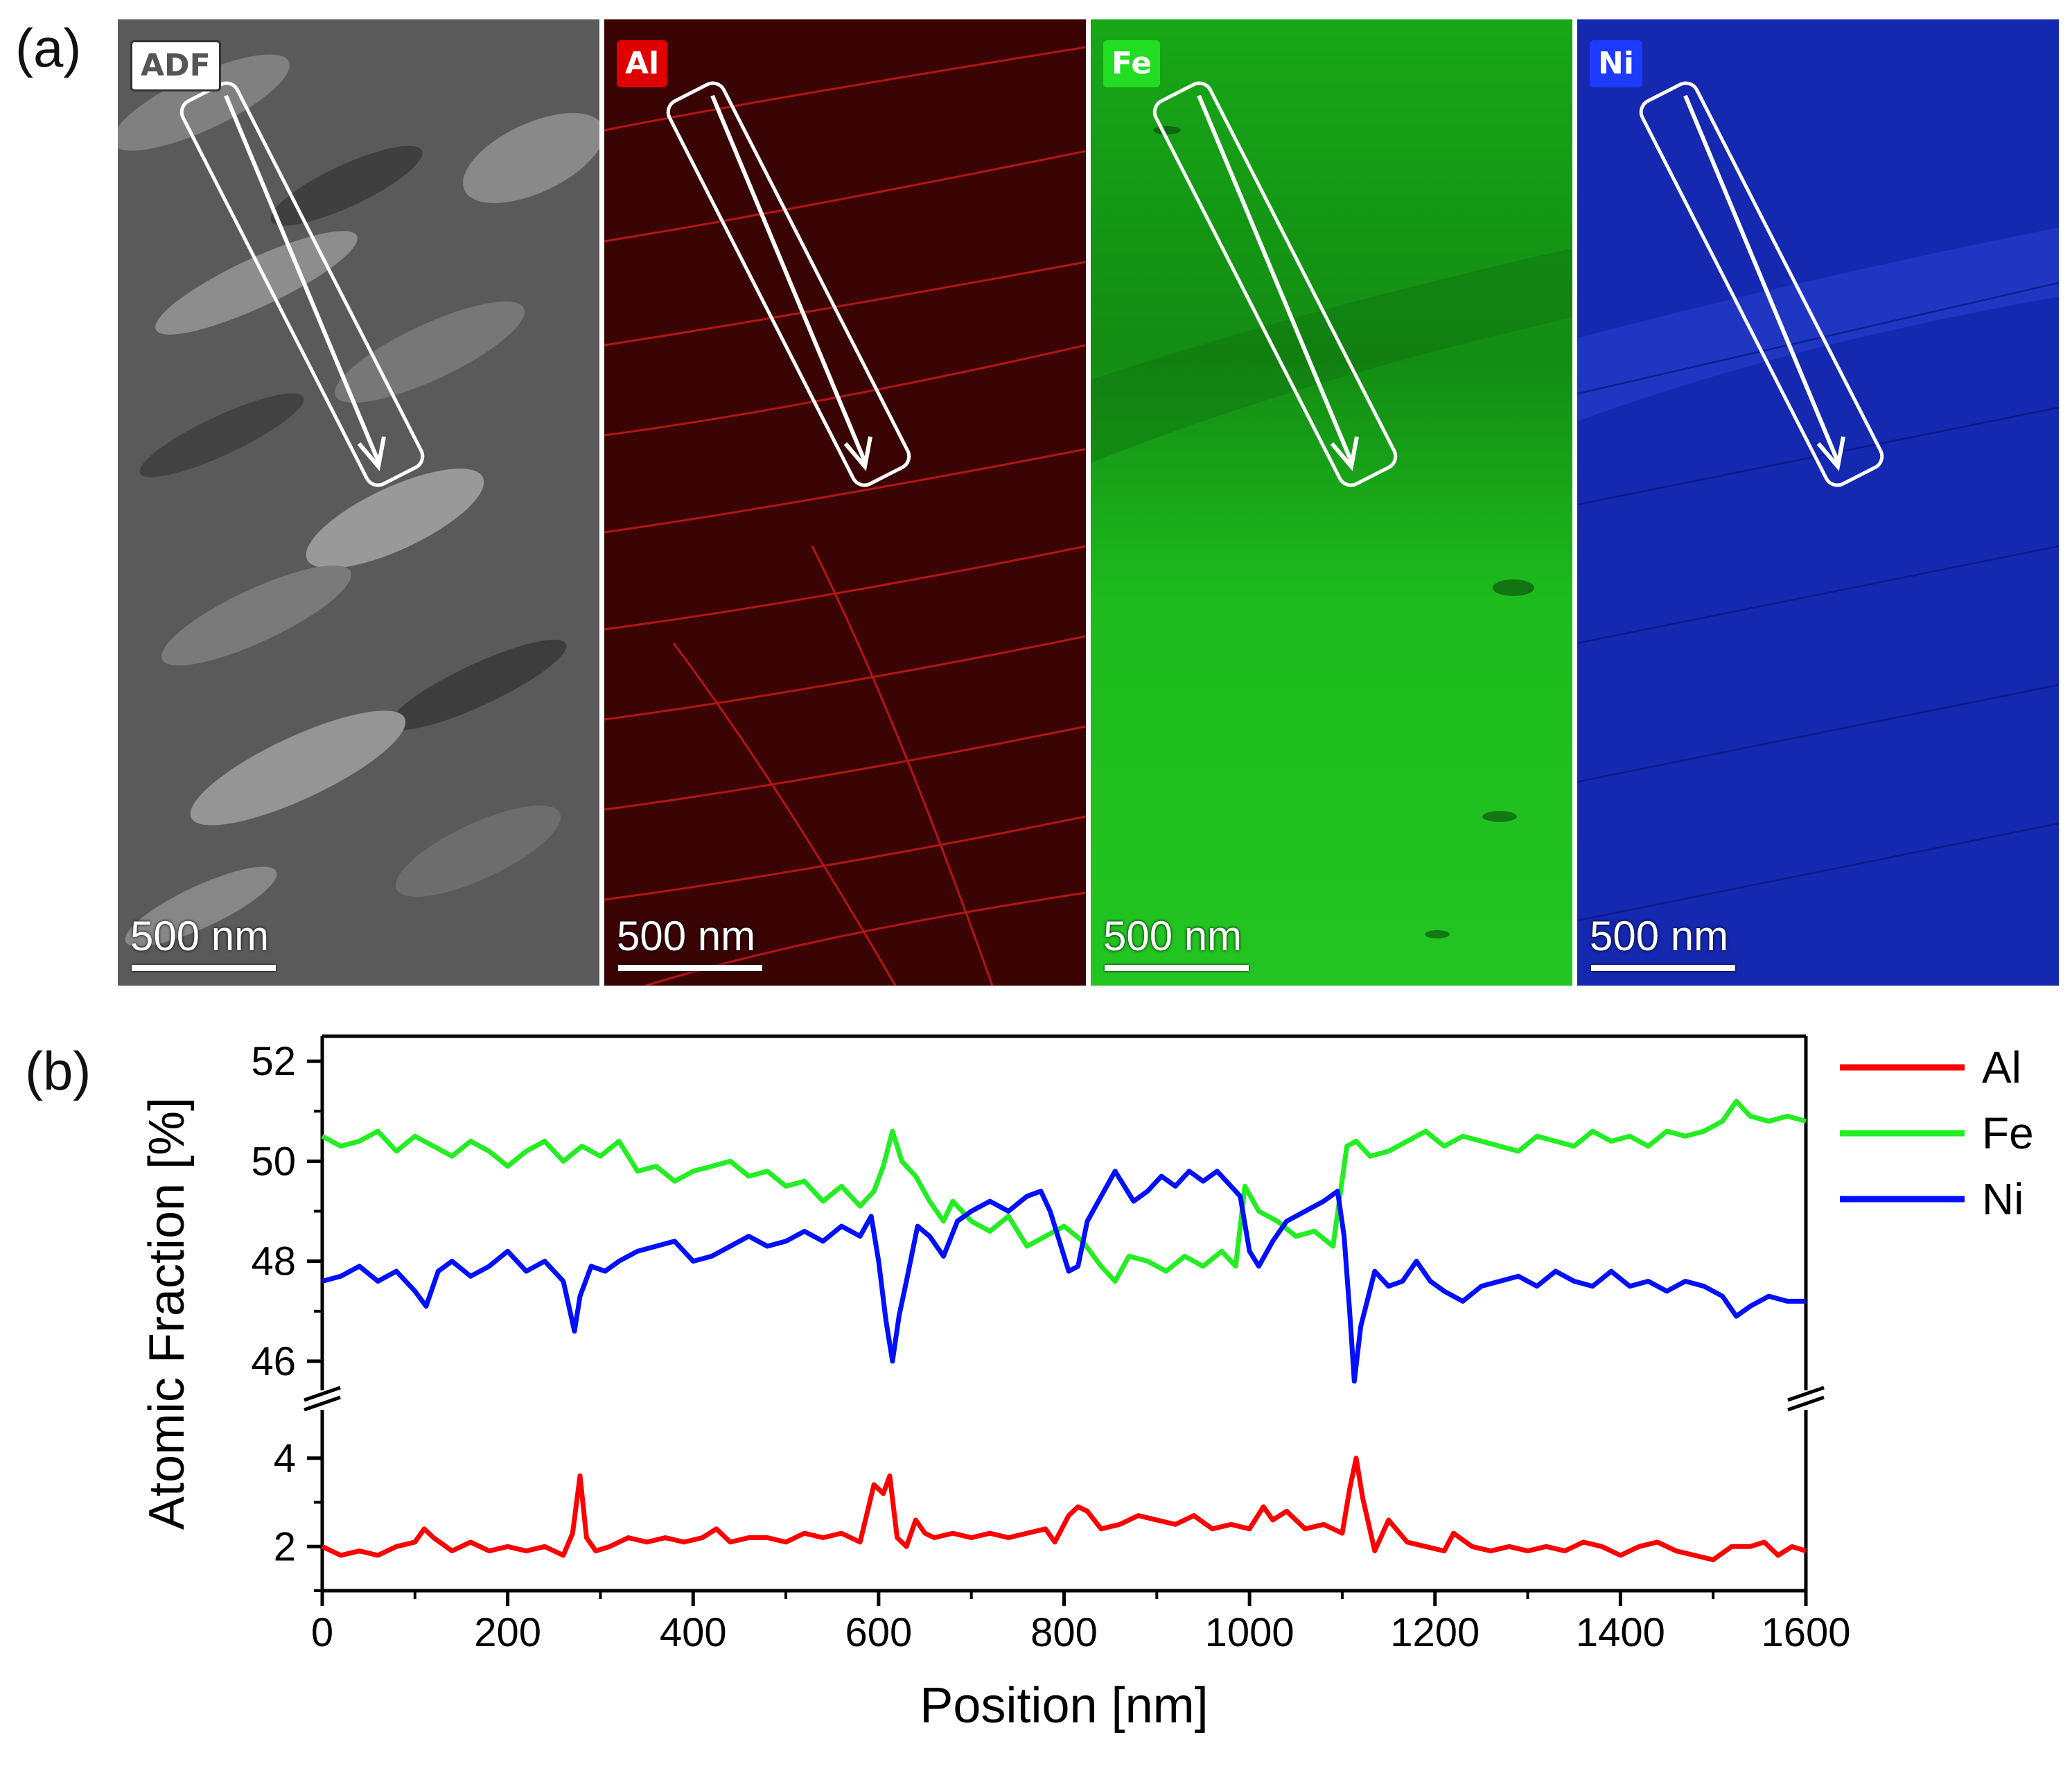 The image size is (2072, 1782). What do you see at coordinates (1064, 1632) in the screenshot?
I see `x-tick-label: 800` at bounding box center [1064, 1632].